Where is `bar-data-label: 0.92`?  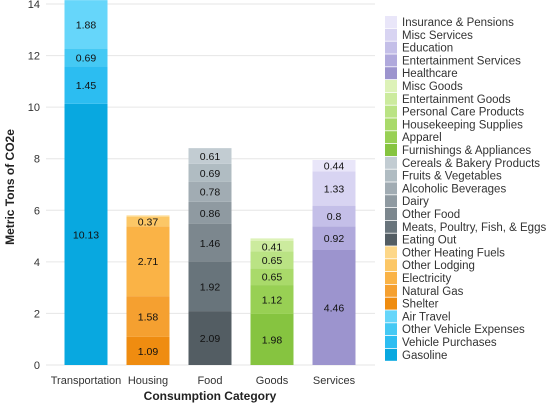
bar-data-label: 0.92 is located at coordinates (334, 239).